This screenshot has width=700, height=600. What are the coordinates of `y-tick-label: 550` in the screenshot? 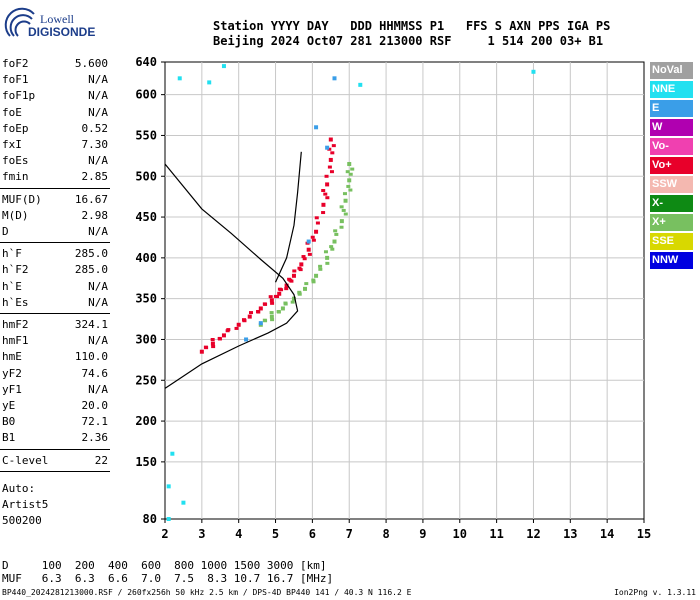 It's located at (146, 135).